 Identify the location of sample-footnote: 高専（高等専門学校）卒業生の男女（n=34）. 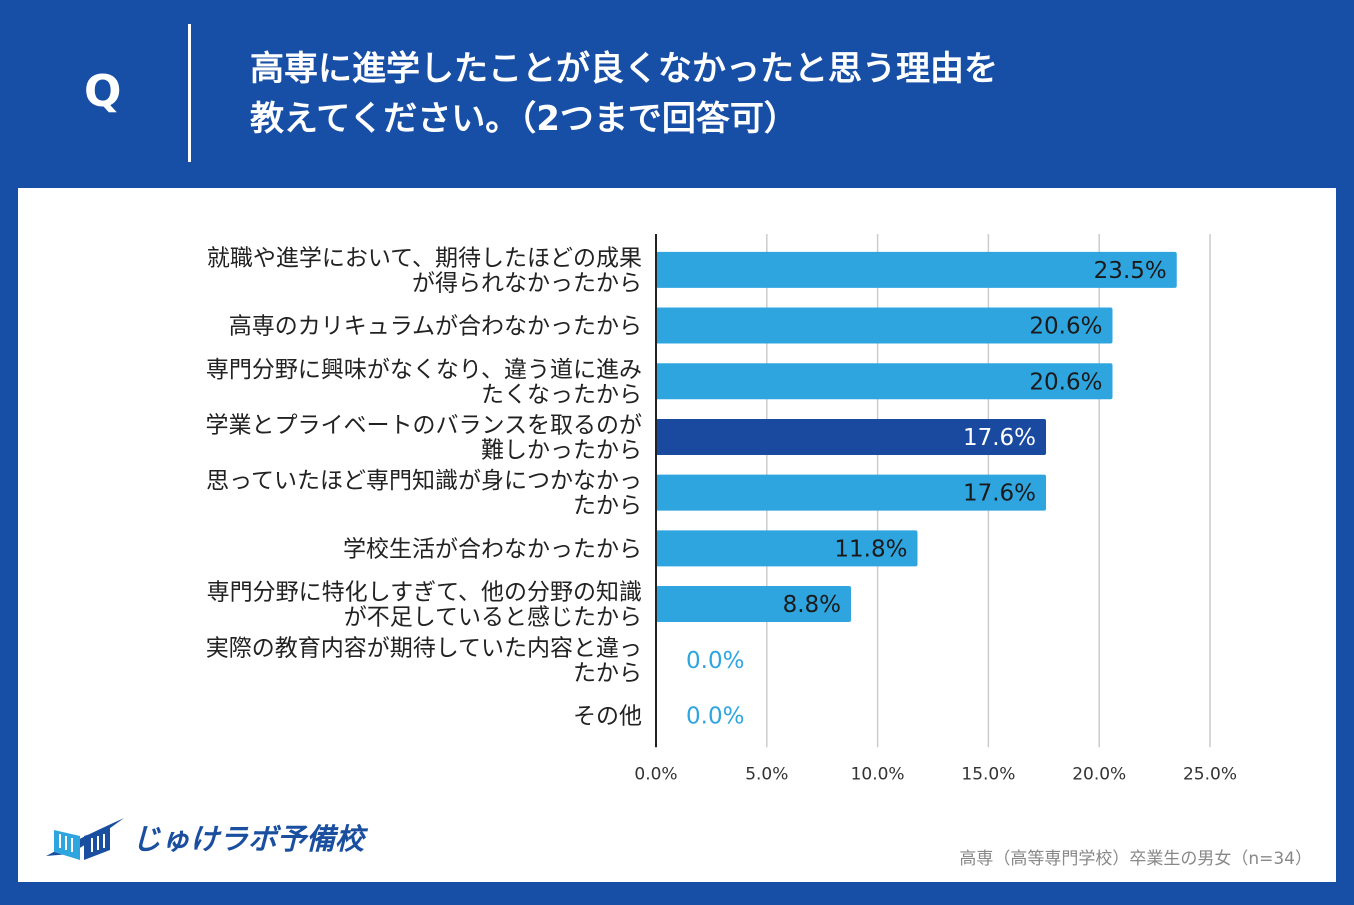
(1135, 859).